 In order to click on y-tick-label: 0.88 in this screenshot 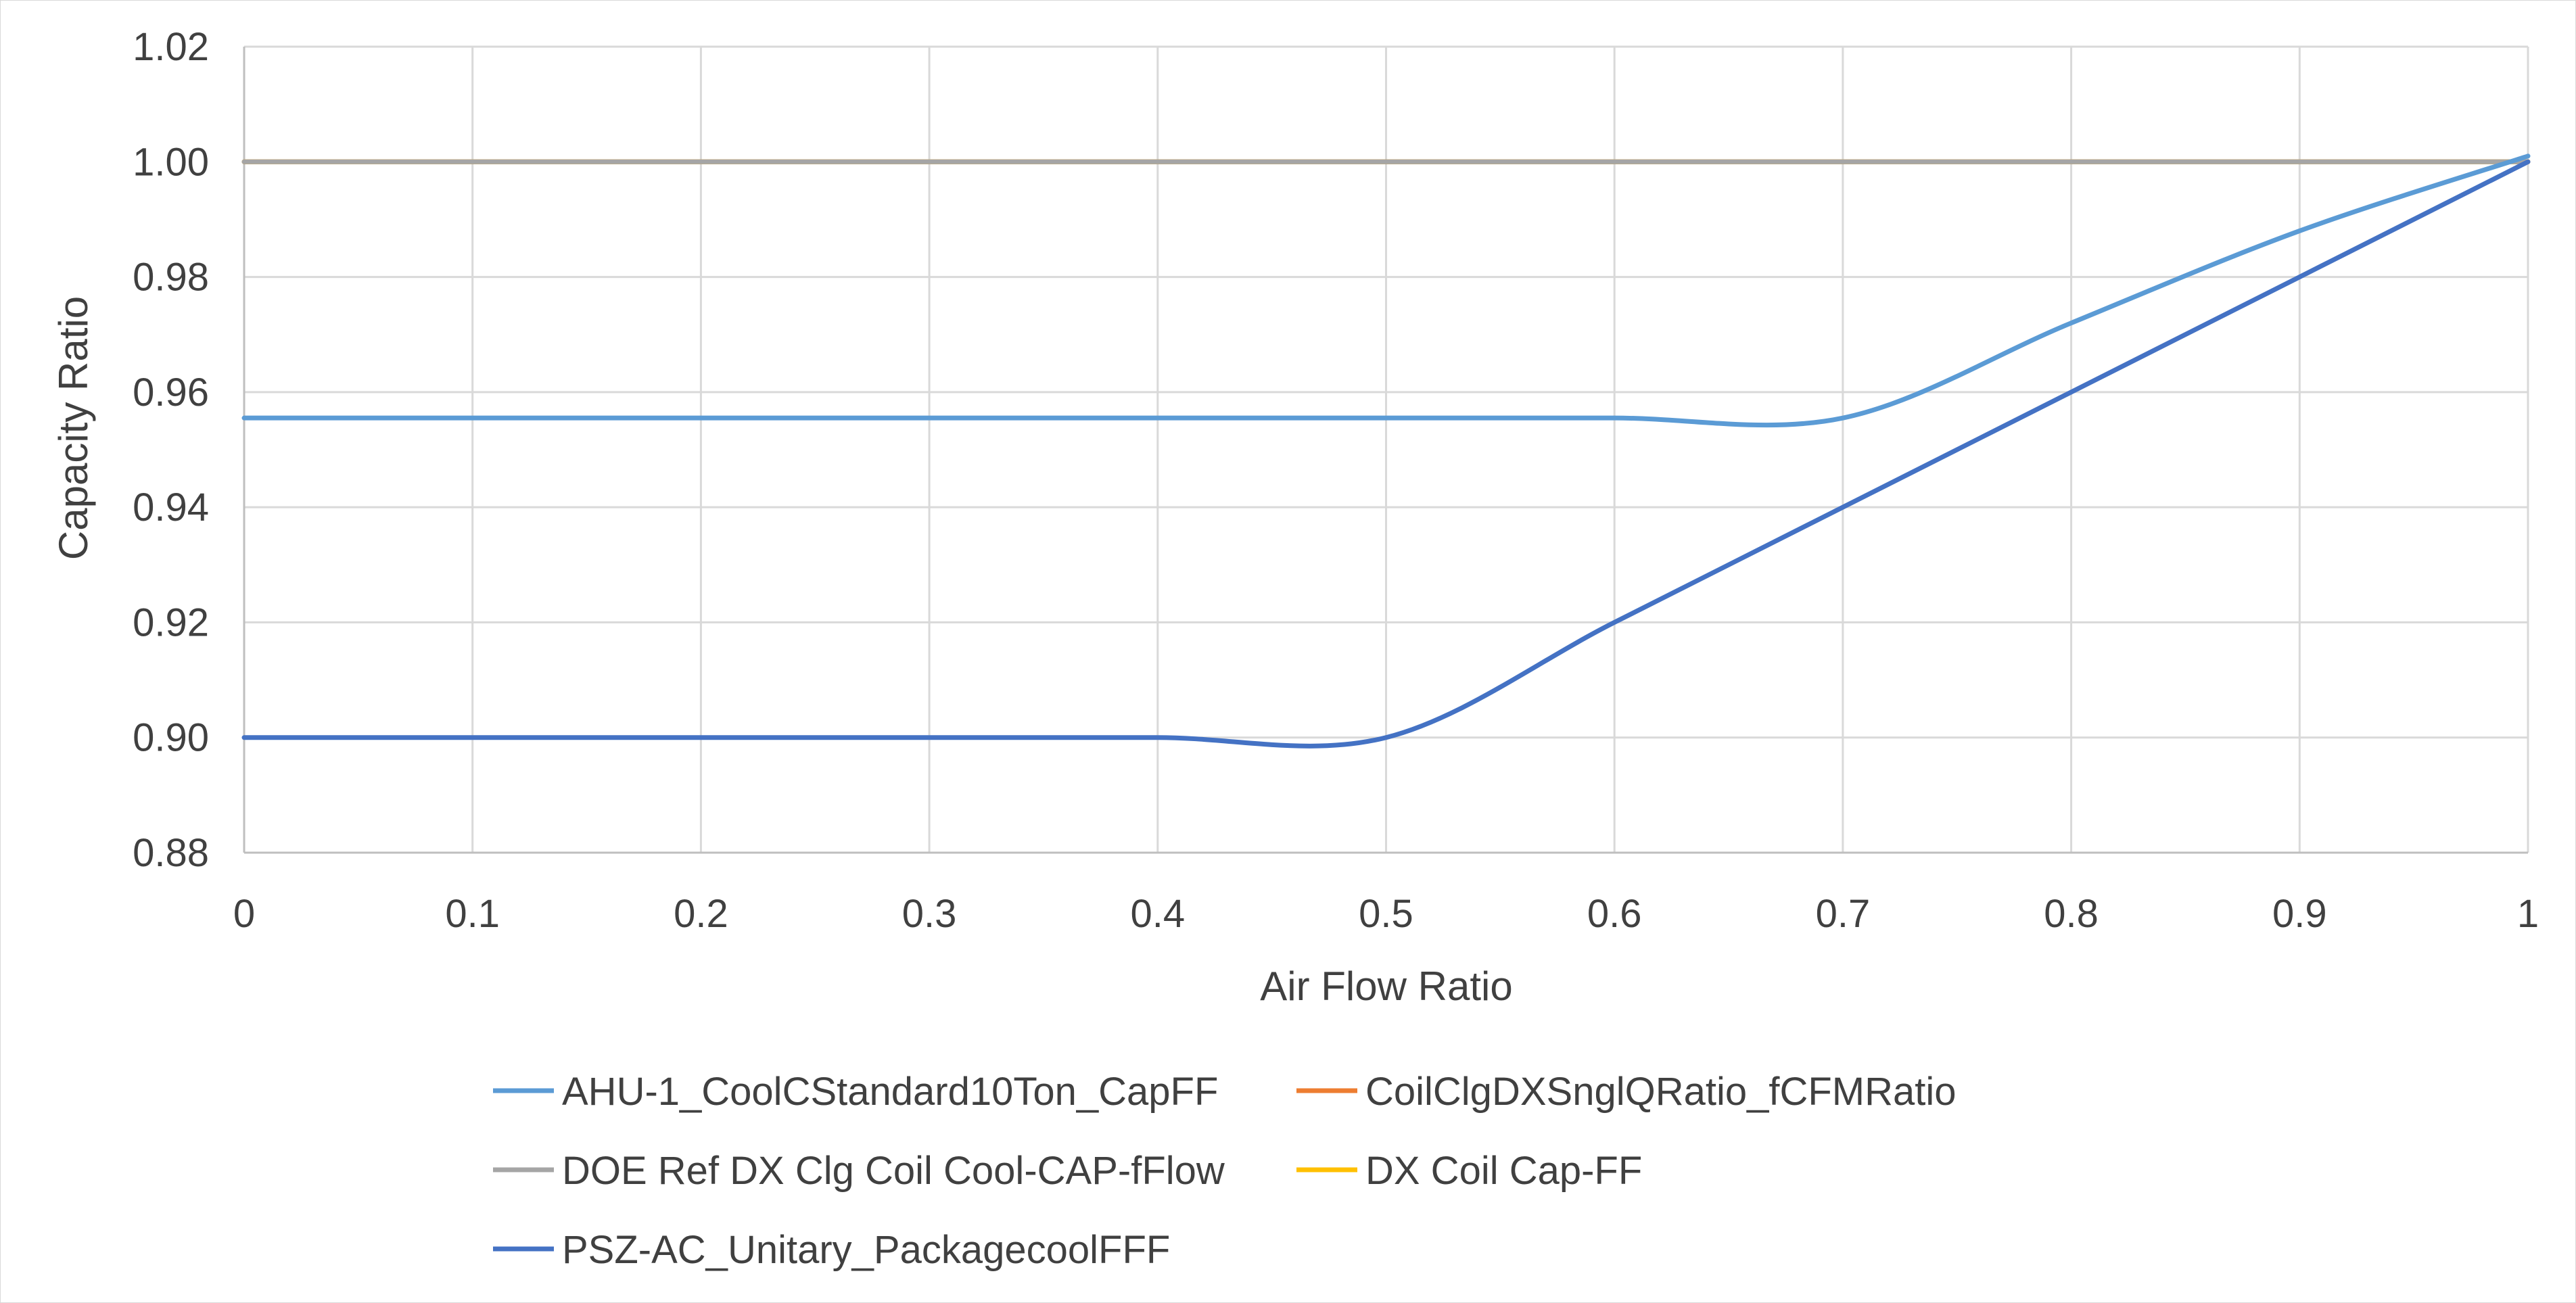, I will do `click(171, 853)`.